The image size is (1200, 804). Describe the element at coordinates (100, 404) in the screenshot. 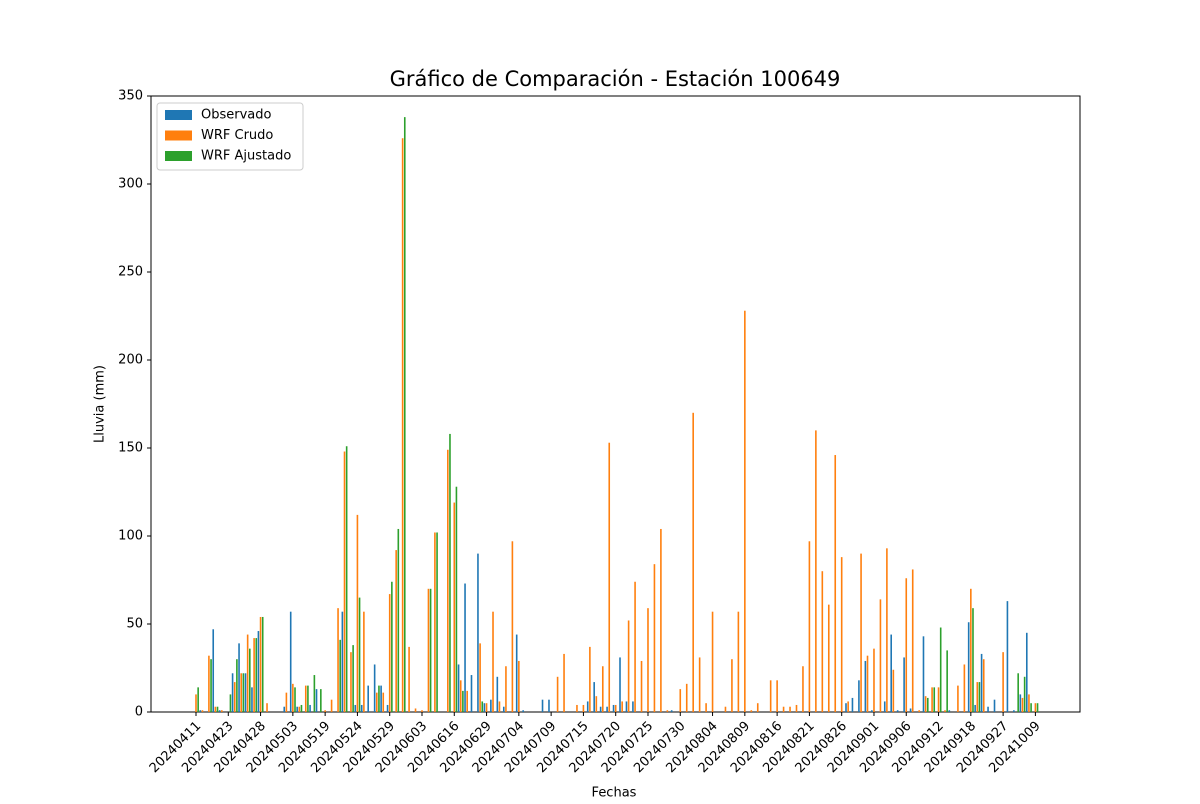

I see `y-axis-label: Lluvia (mm)` at that location.